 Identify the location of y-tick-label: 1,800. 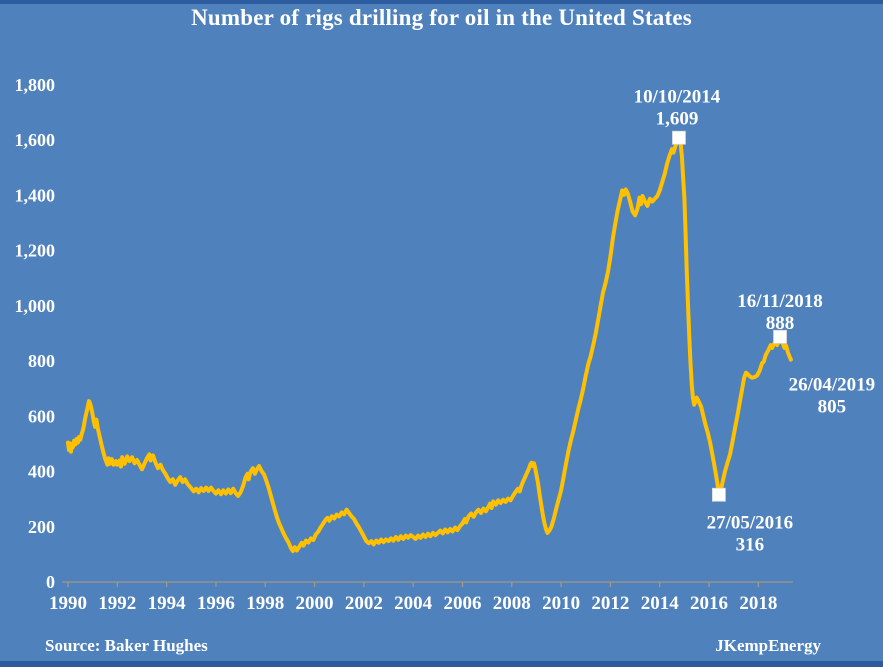
(35, 85).